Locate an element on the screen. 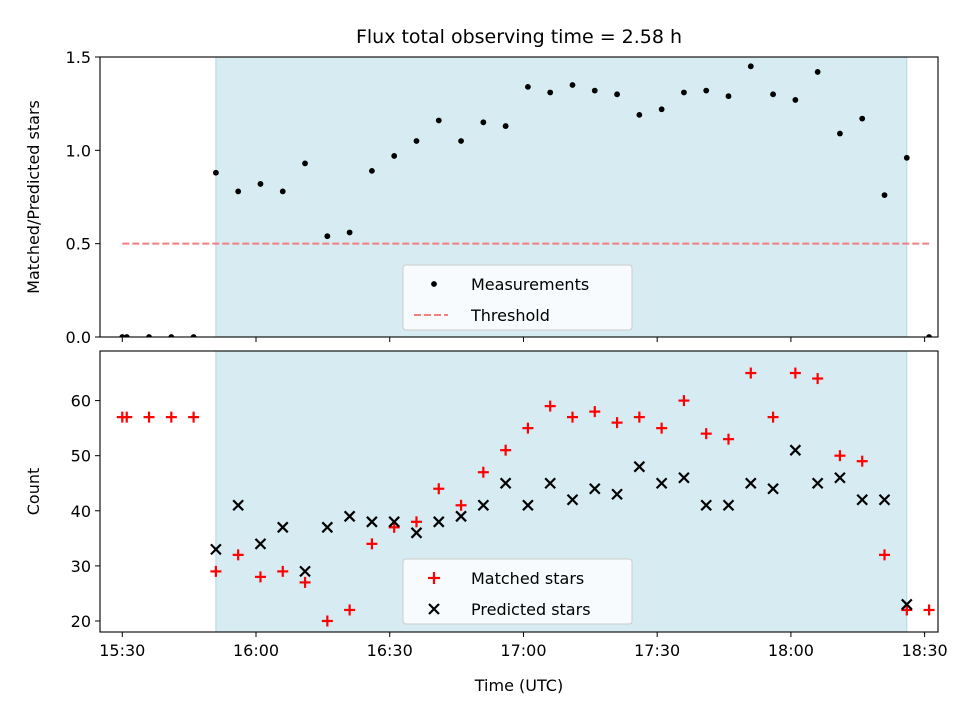 The height and width of the screenshot is (720, 960). legend-label: Matched stars is located at coordinates (527, 578).